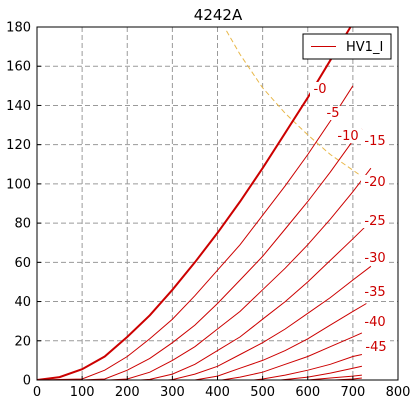  I want to click on curve-label: -10, so click(347, 136).